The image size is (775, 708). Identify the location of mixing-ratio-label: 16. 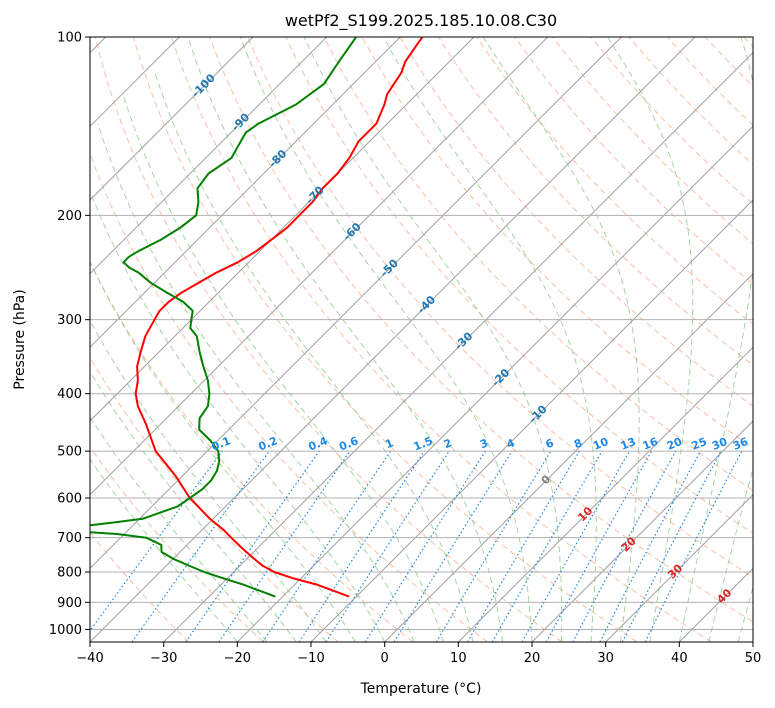
(650, 444).